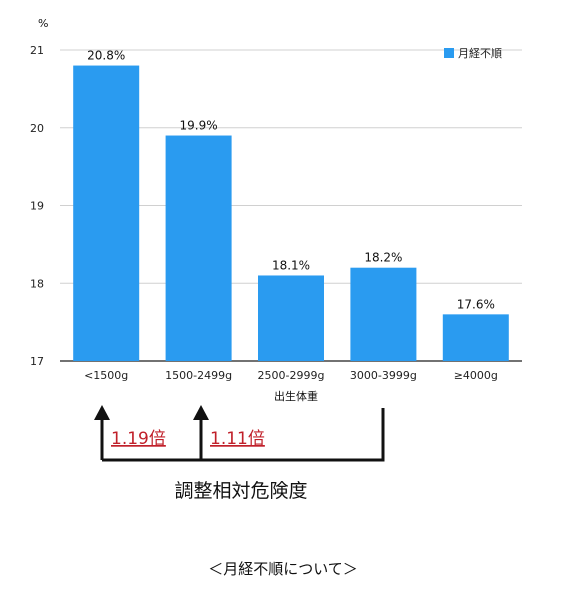 This screenshot has height=598, width=567. What do you see at coordinates (198, 375) in the screenshot?
I see `x-tick-label: 1500-2499g` at bounding box center [198, 375].